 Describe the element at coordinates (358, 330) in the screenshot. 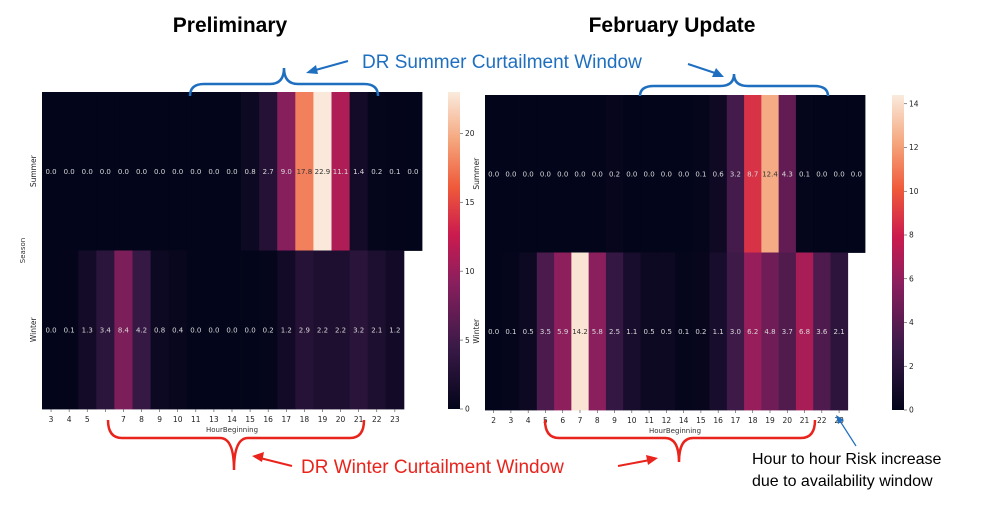

I see `cell-value-label: 3.2` at that location.